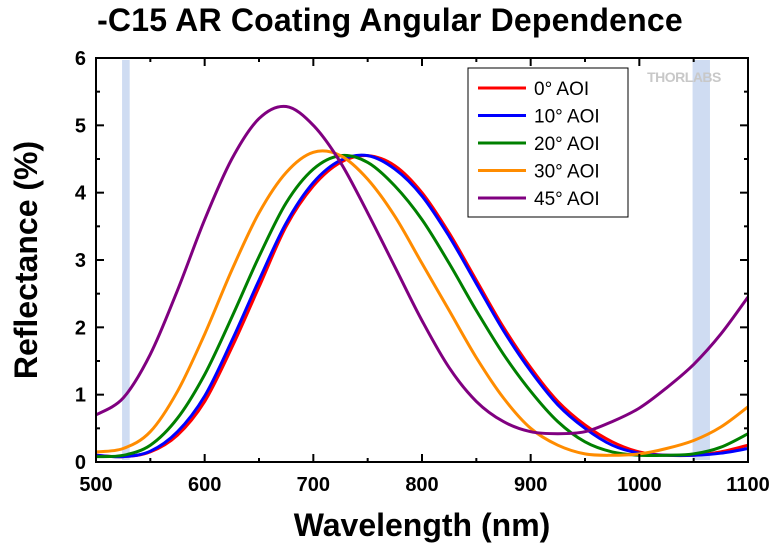 The image size is (780, 547). Describe the element at coordinates (80, 59) in the screenshot. I see `y-tick-label-6: 6` at that location.